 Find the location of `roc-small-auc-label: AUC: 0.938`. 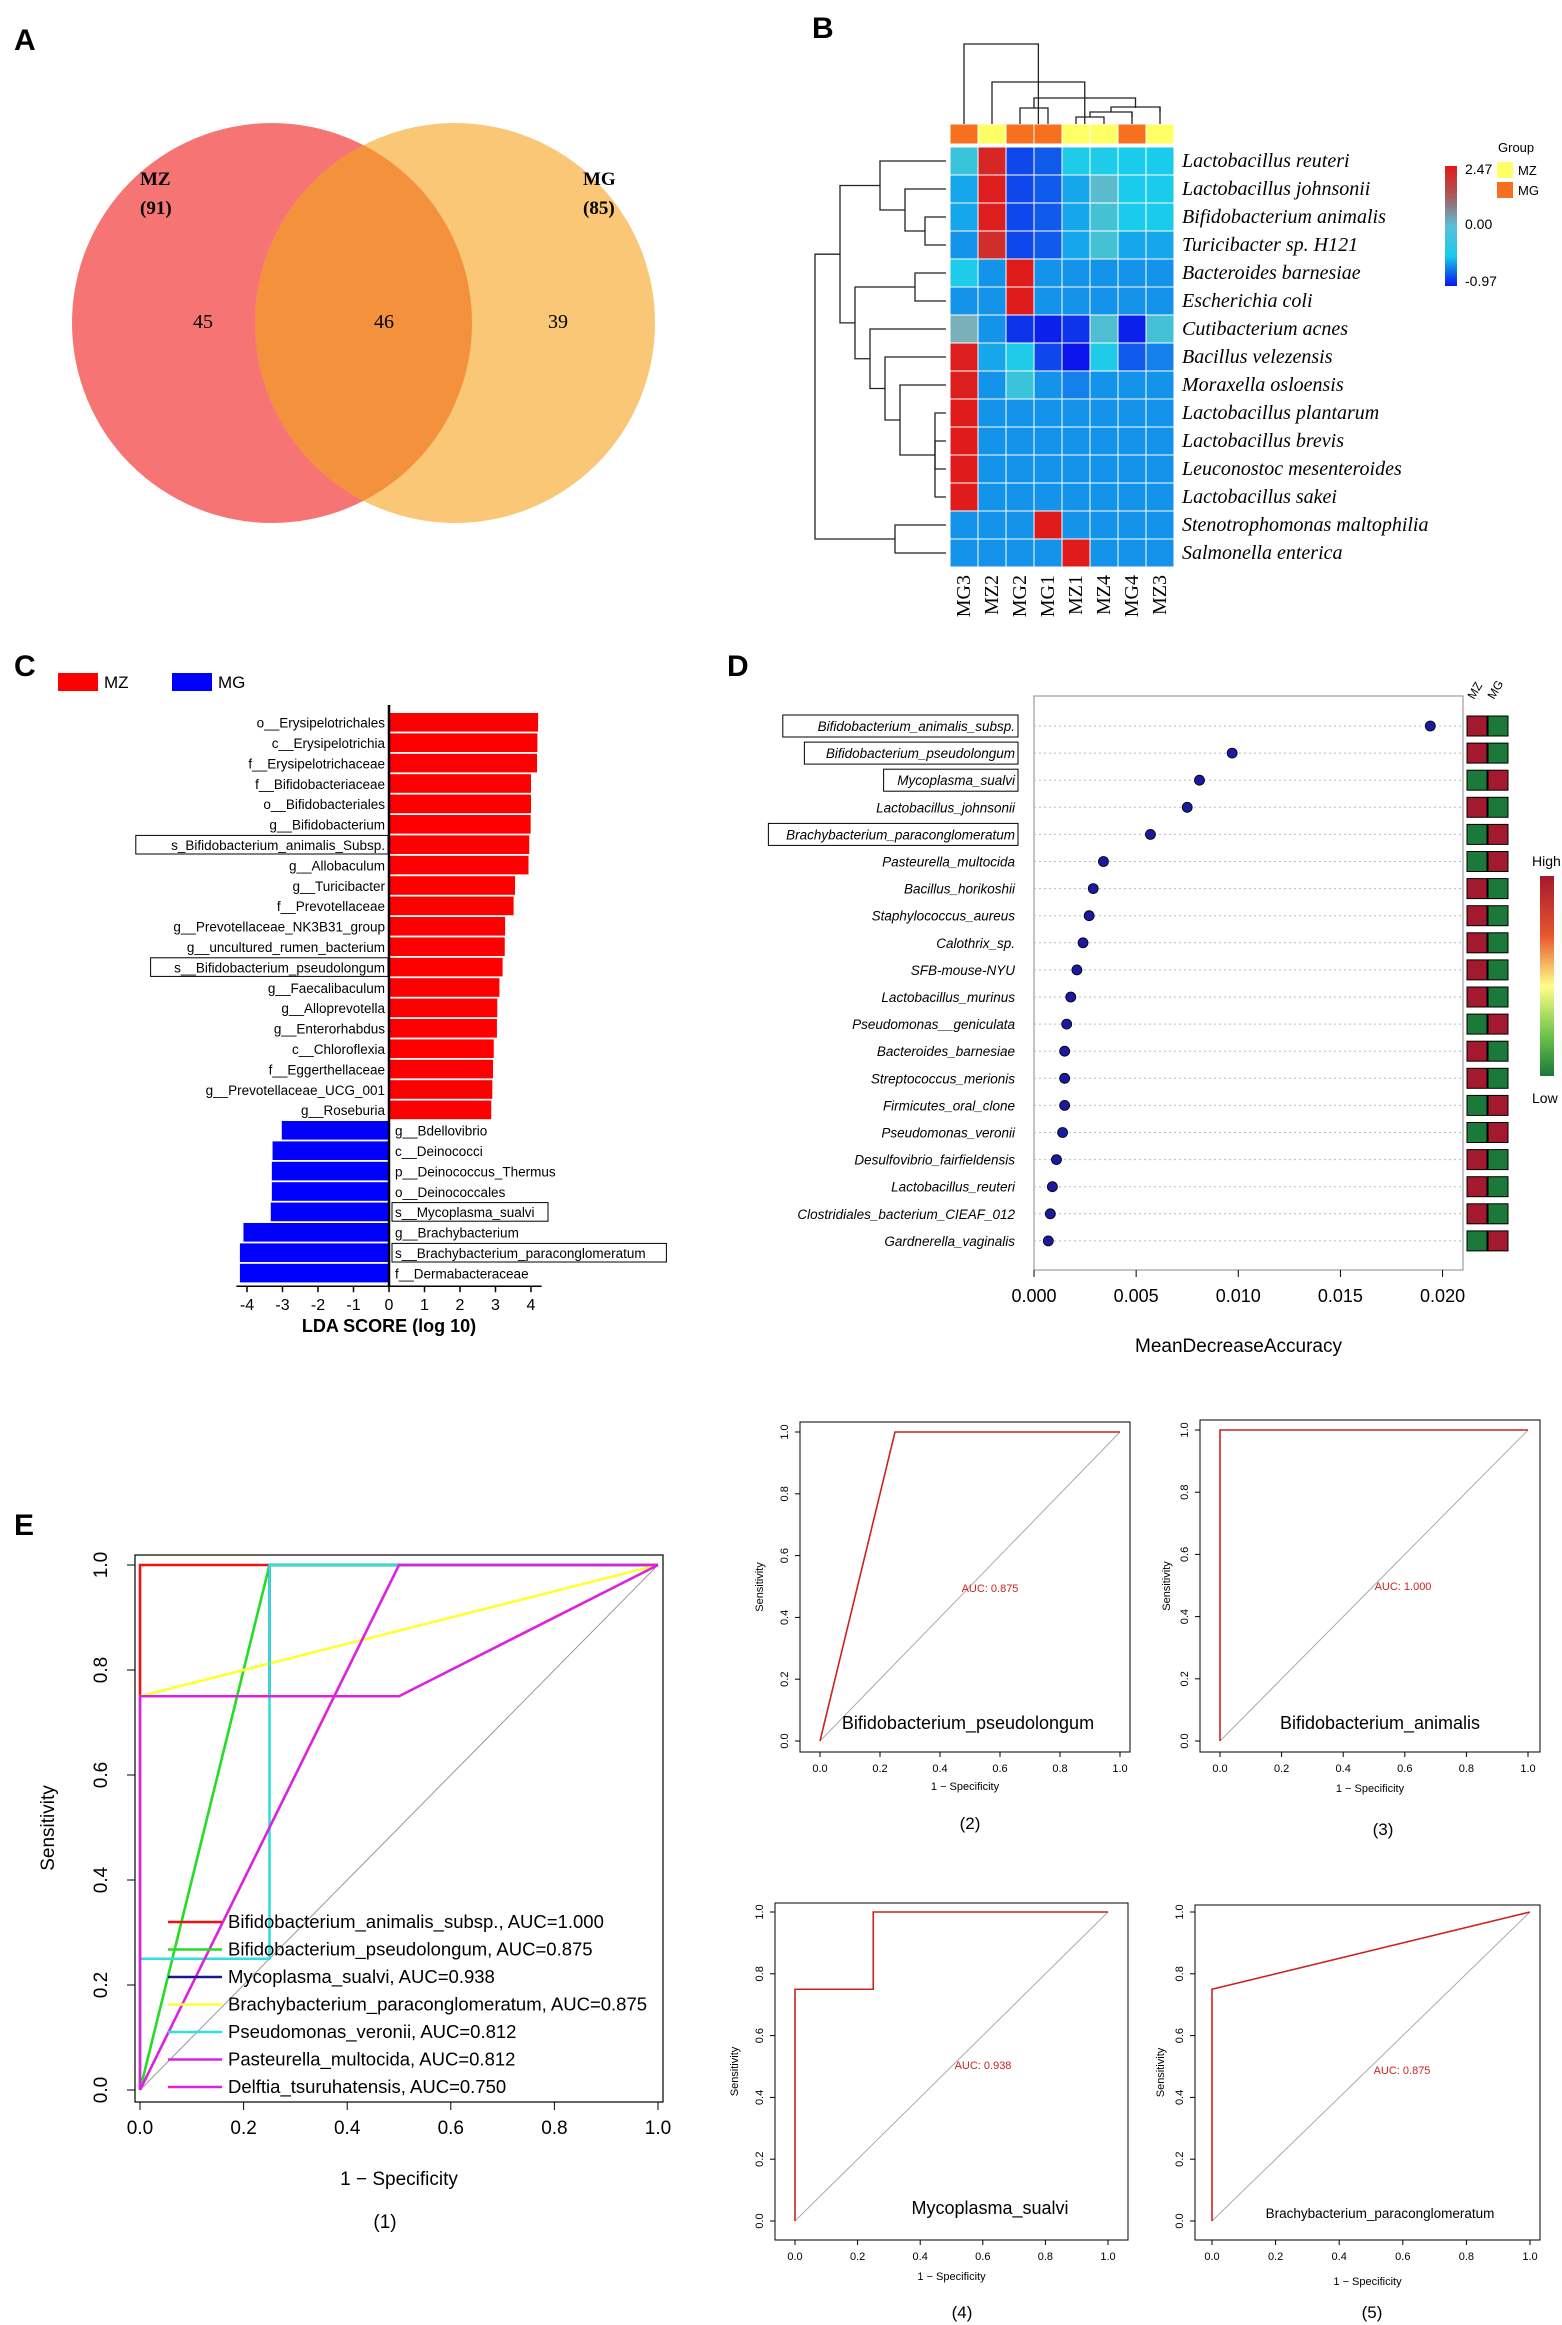

roc-small-auc-label: AUC: 0.938 is located at coordinates (983, 2066).